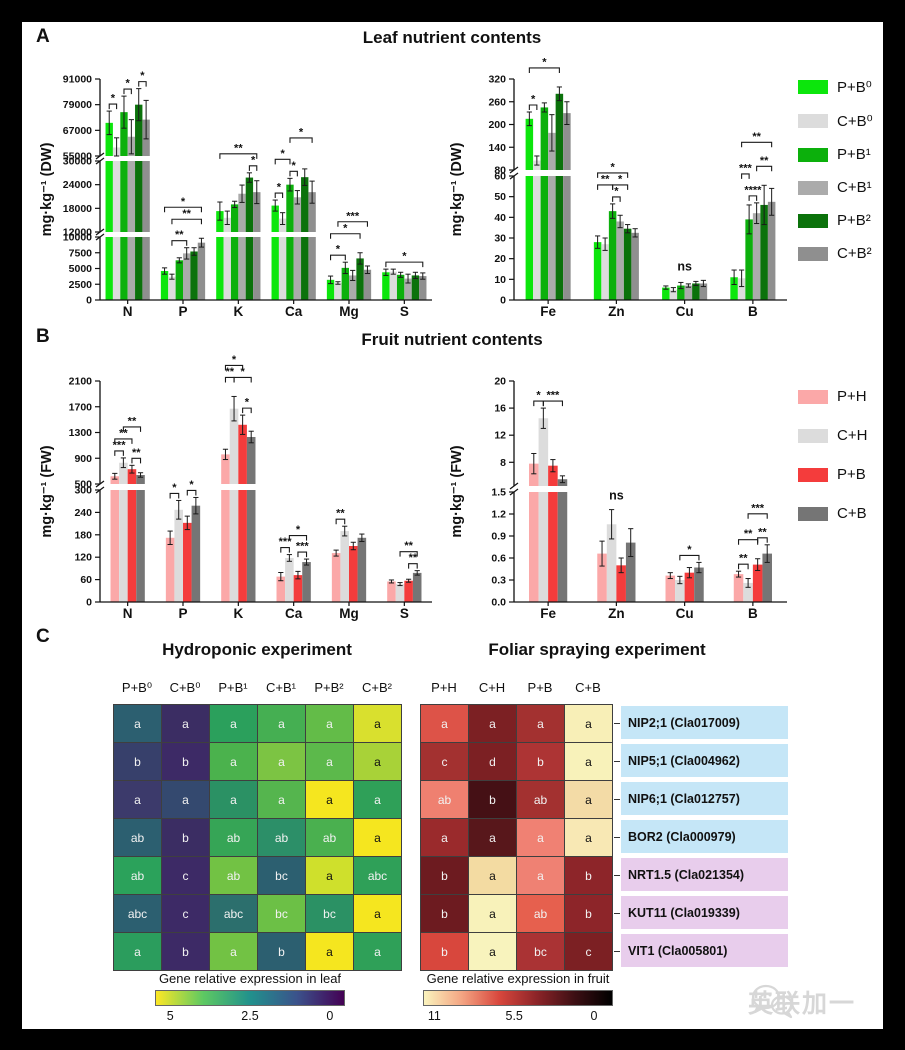 This screenshot has height=1050, width=905. I want to click on y-tick-label: 320, so click(497, 80).